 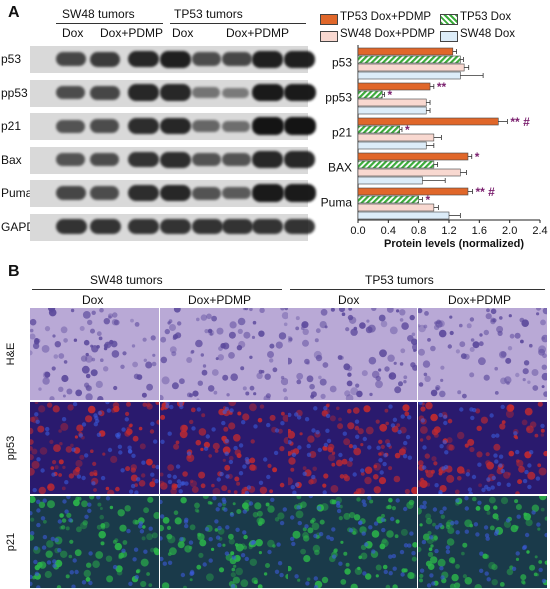 I want to click on legend-label: TP53 Dox, so click(x=486, y=17).